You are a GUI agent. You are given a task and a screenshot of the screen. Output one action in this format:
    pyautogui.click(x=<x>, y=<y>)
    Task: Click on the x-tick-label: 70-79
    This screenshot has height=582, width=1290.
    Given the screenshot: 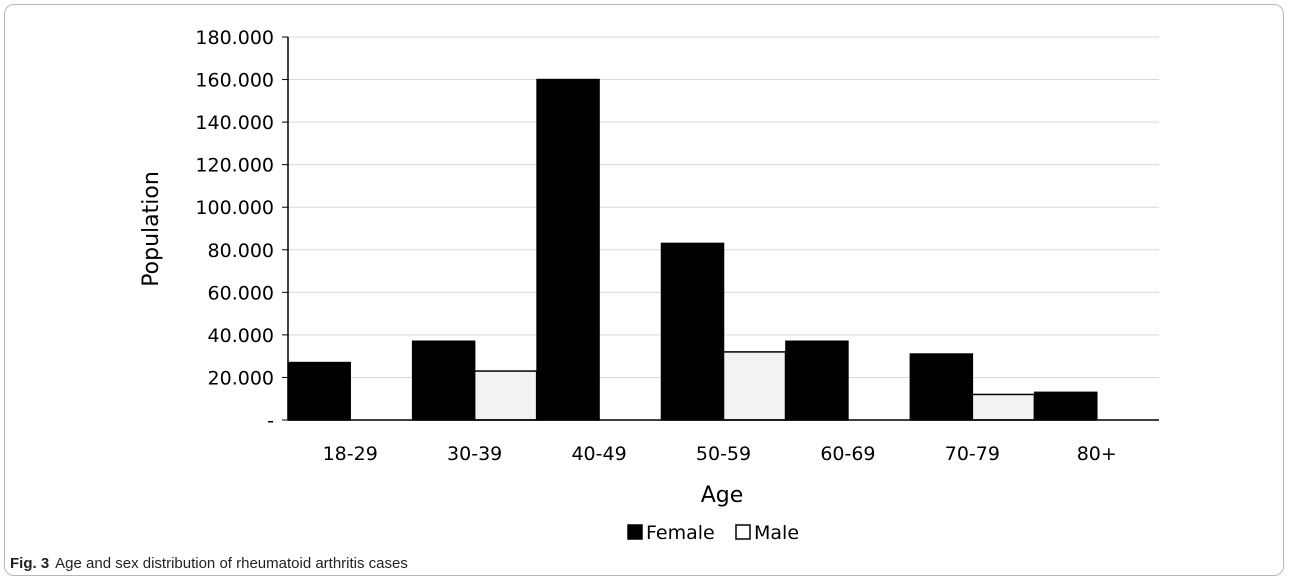 What is the action you would take?
    pyautogui.click(x=972, y=454)
    